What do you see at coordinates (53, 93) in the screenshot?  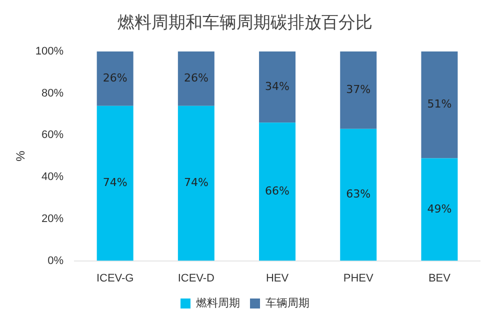 I see `y-tick-label: 80%` at bounding box center [53, 93].